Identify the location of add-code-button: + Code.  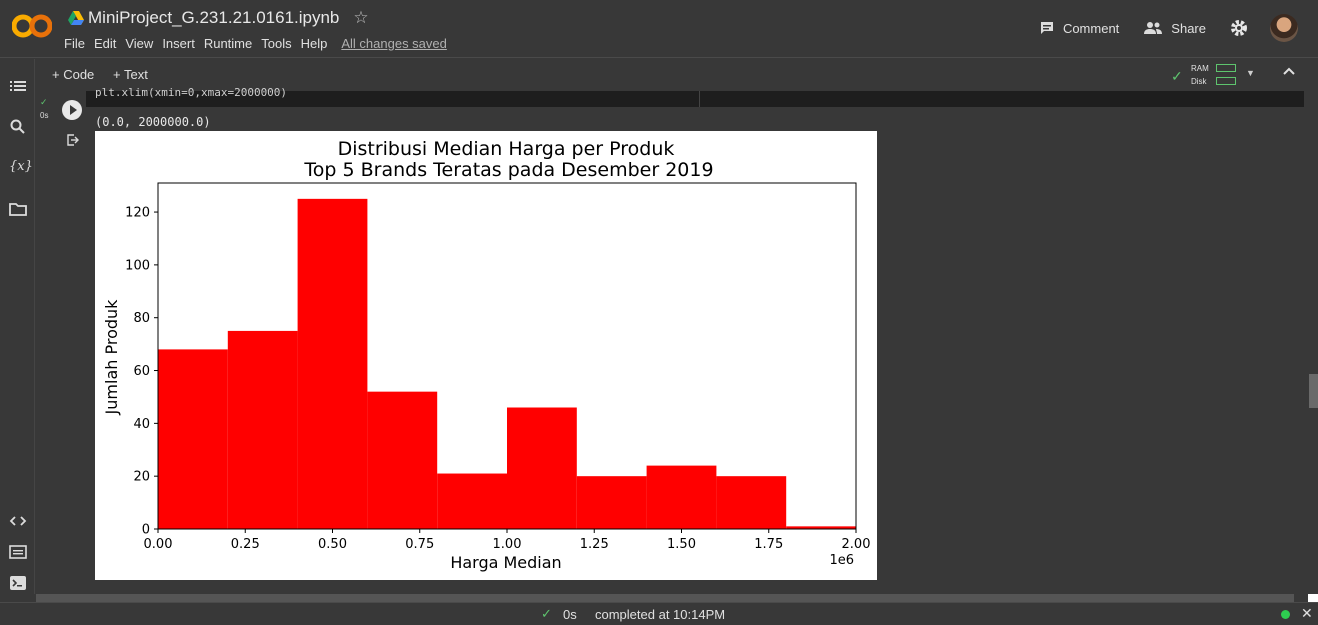
(73, 74).